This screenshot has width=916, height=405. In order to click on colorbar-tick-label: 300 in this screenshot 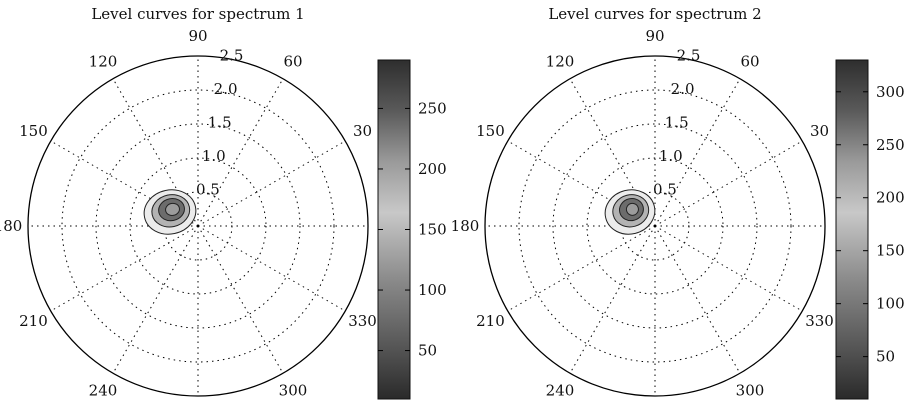, I will do `click(890, 92)`.